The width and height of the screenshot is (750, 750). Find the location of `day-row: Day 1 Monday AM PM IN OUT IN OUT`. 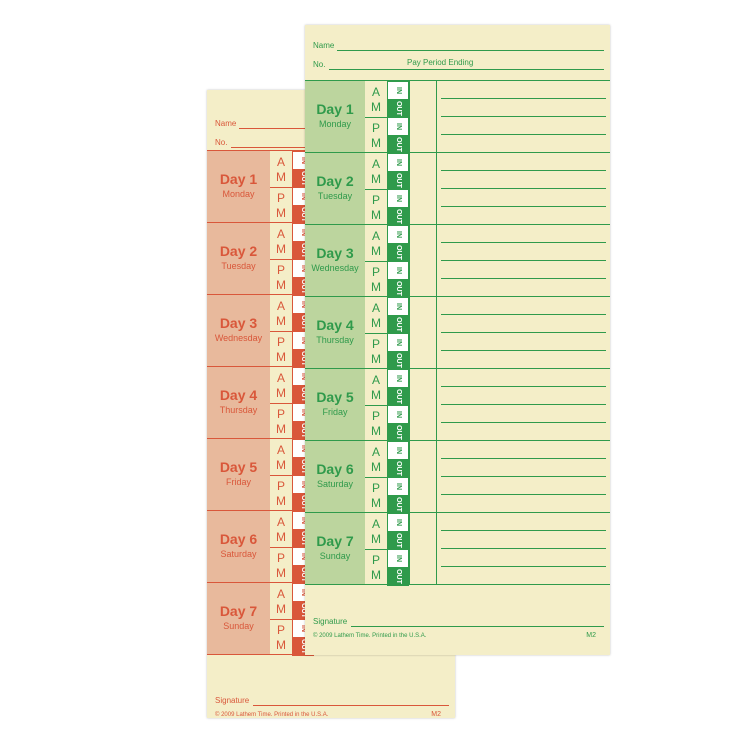

day-row: Day 1 Monday AM PM IN OUT IN OUT is located at coordinates (457, 117).